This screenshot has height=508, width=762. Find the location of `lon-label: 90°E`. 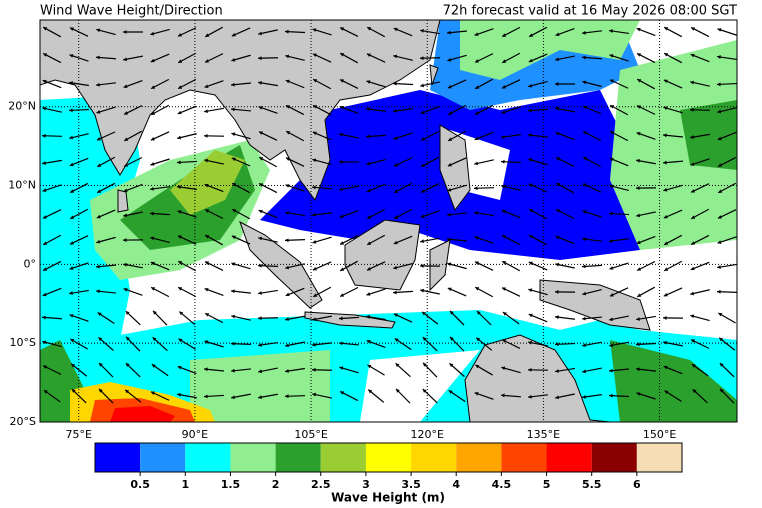

lon-label: 90°E is located at coordinates (195, 434).